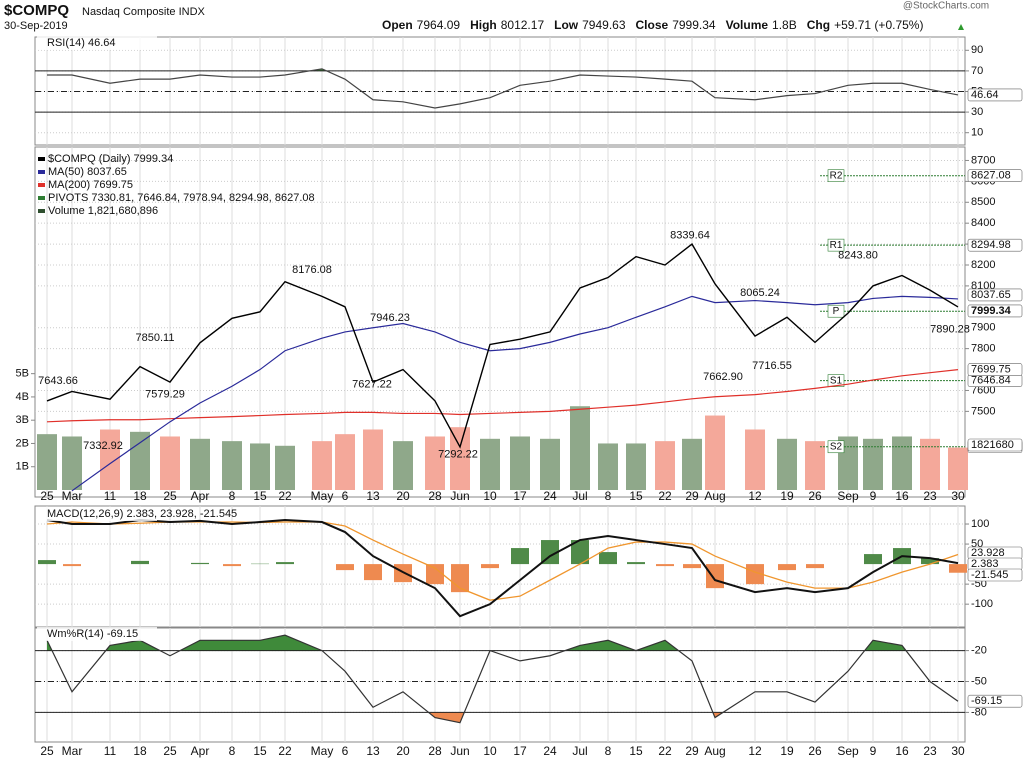 The width and height of the screenshot is (1024, 764). Describe the element at coordinates (403, 751) in the screenshot. I see `x-tick-label: 20` at that location.